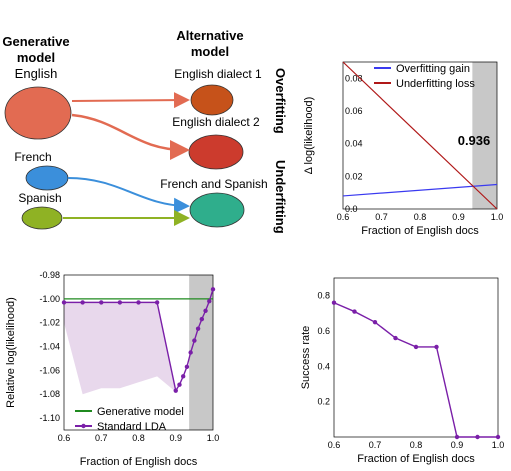 This screenshot has width=511, height=471. What do you see at coordinates (354, 144) in the screenshot?
I see `y-tick-label: 0.04` at bounding box center [354, 144].